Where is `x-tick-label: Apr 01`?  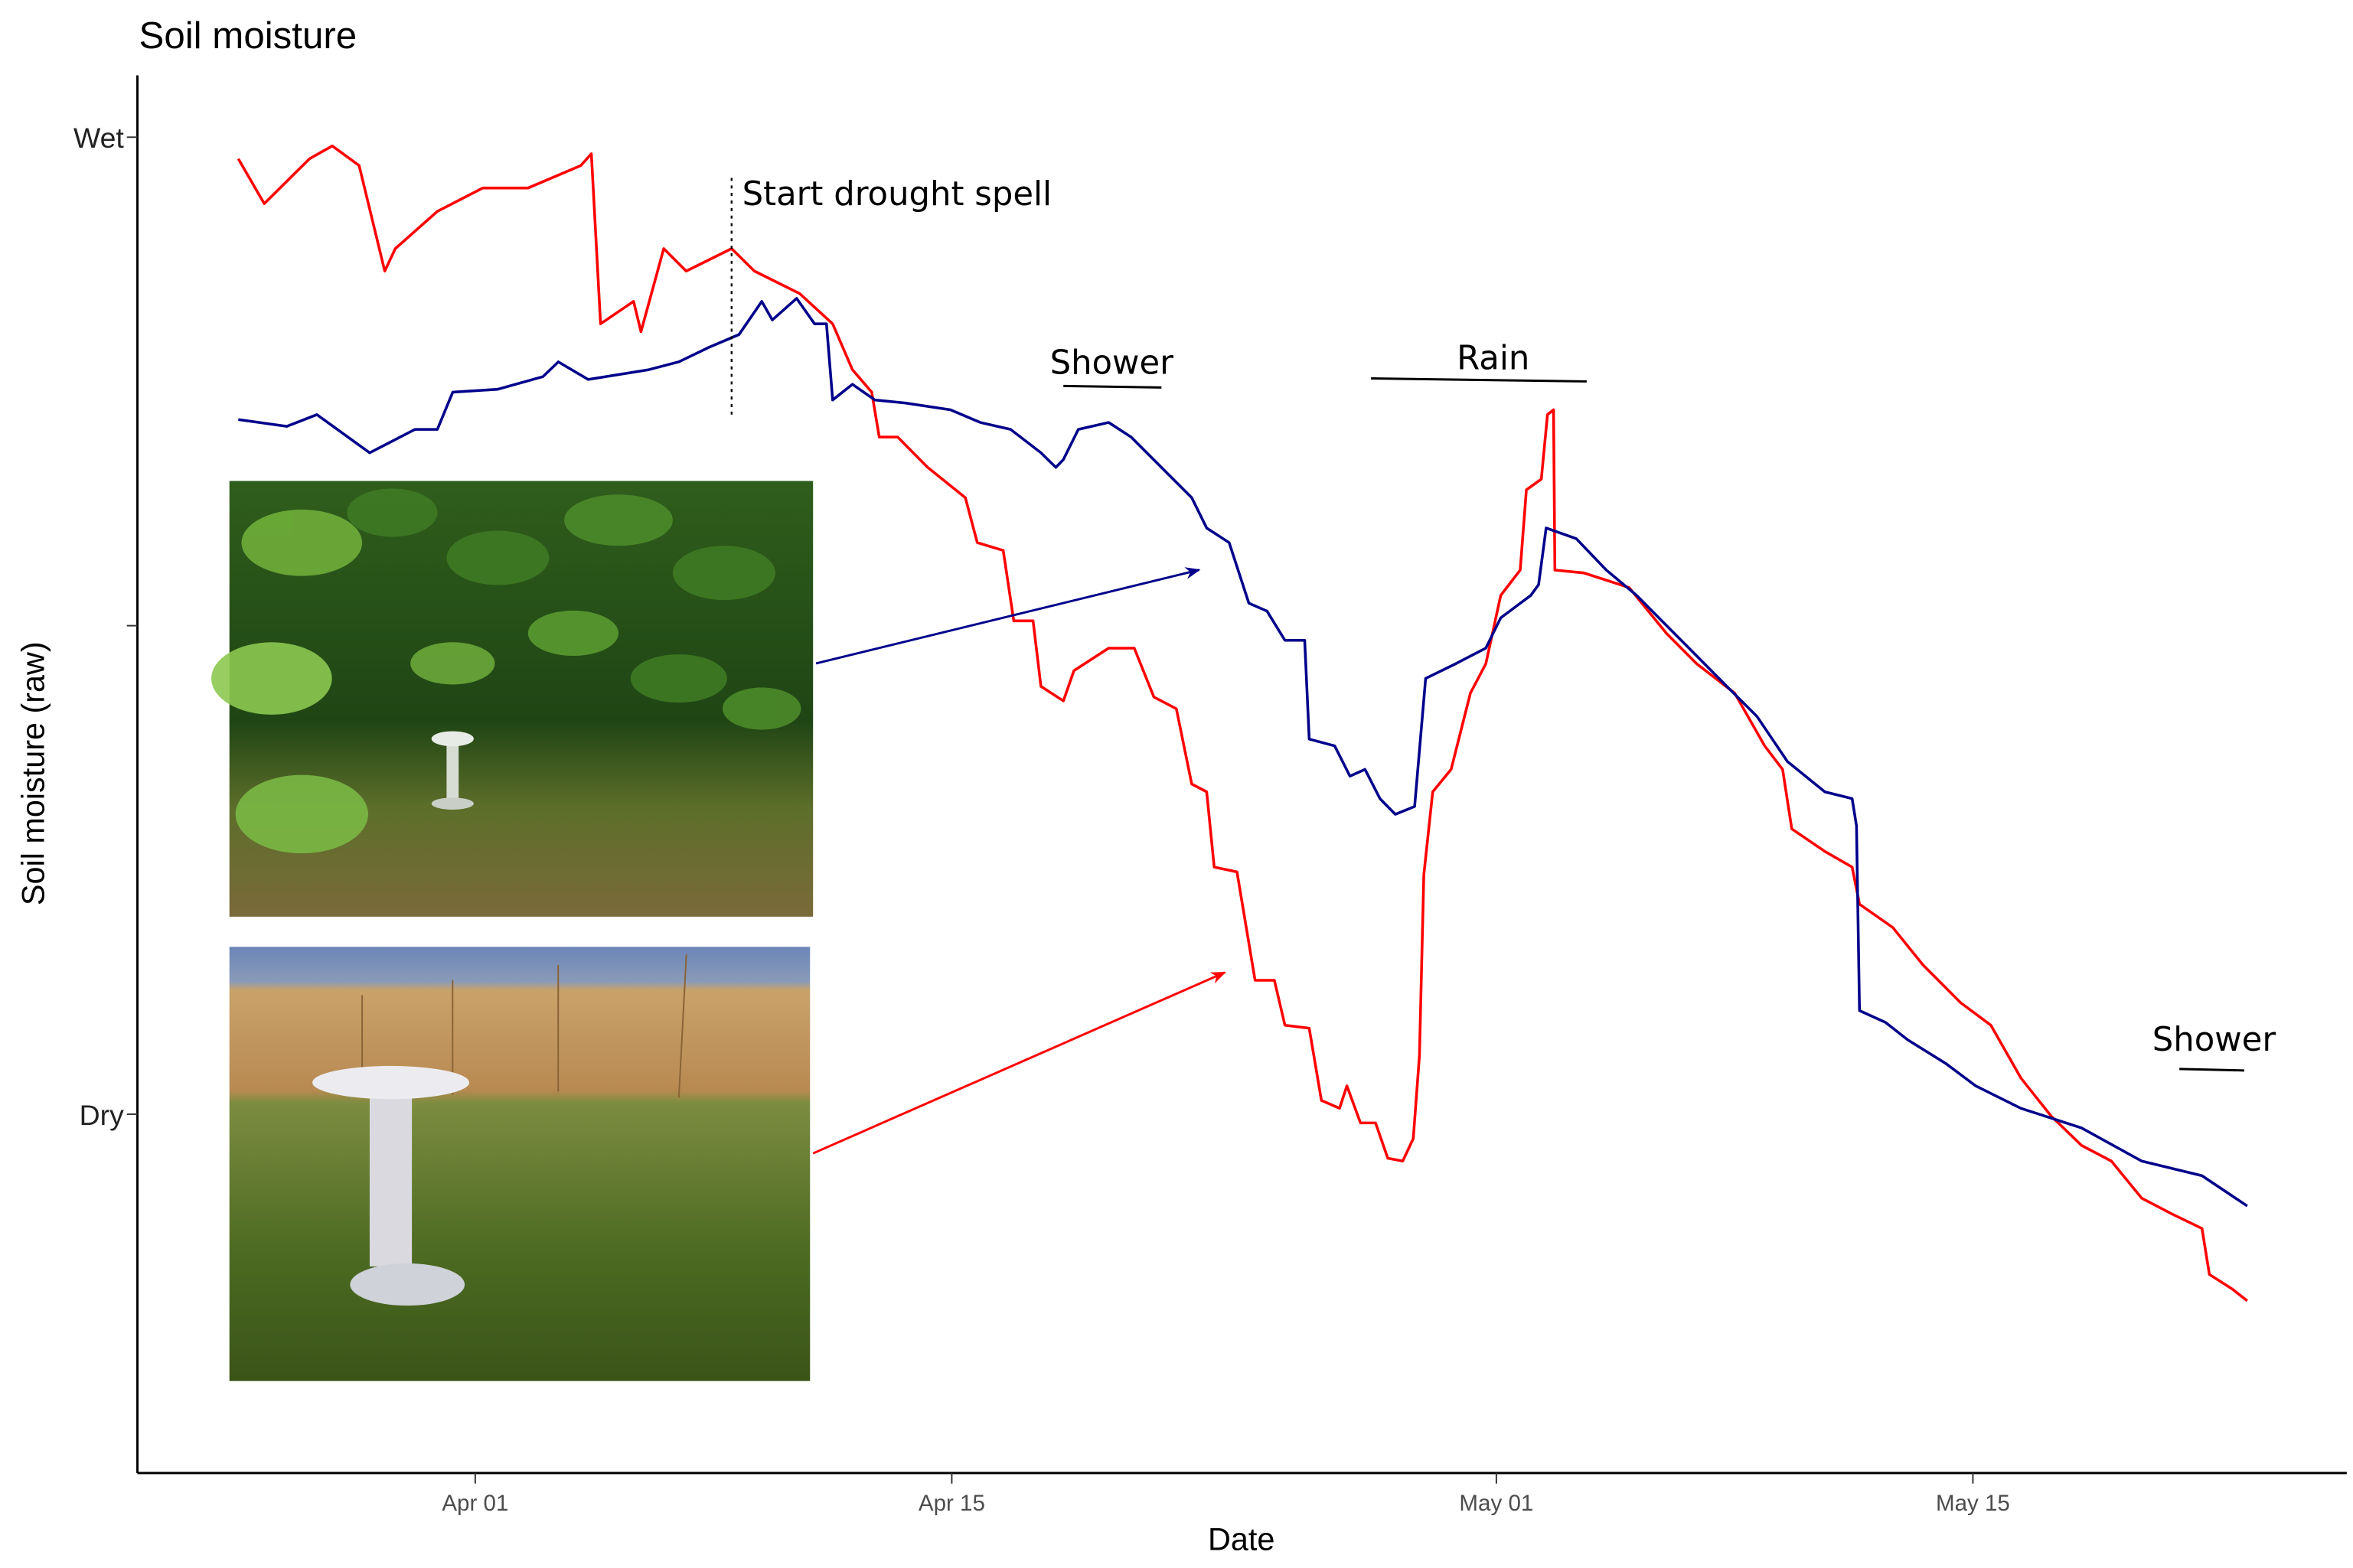
x-tick-label: Apr 01 is located at coordinates (475, 1503).